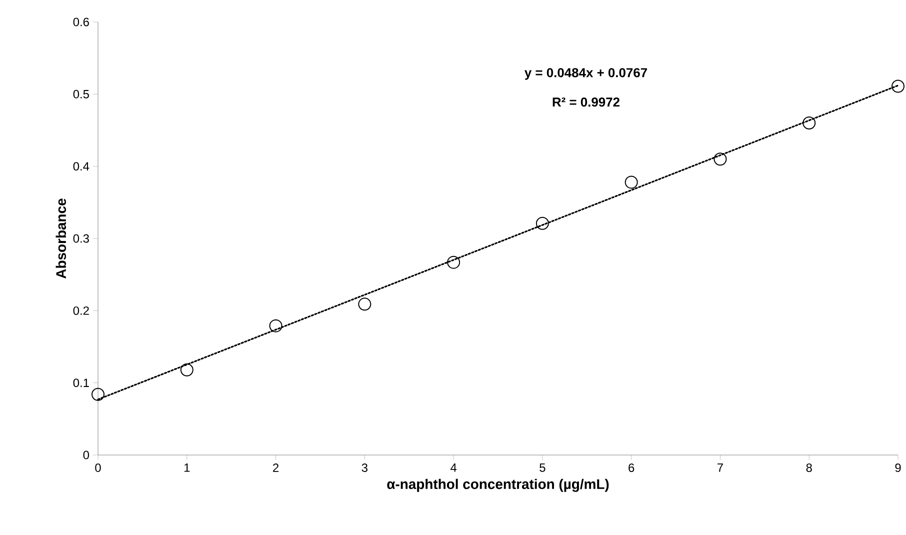 The height and width of the screenshot is (535, 906). Describe the element at coordinates (81, 238) in the screenshot. I see `y-tick-label: 0.3` at that location.